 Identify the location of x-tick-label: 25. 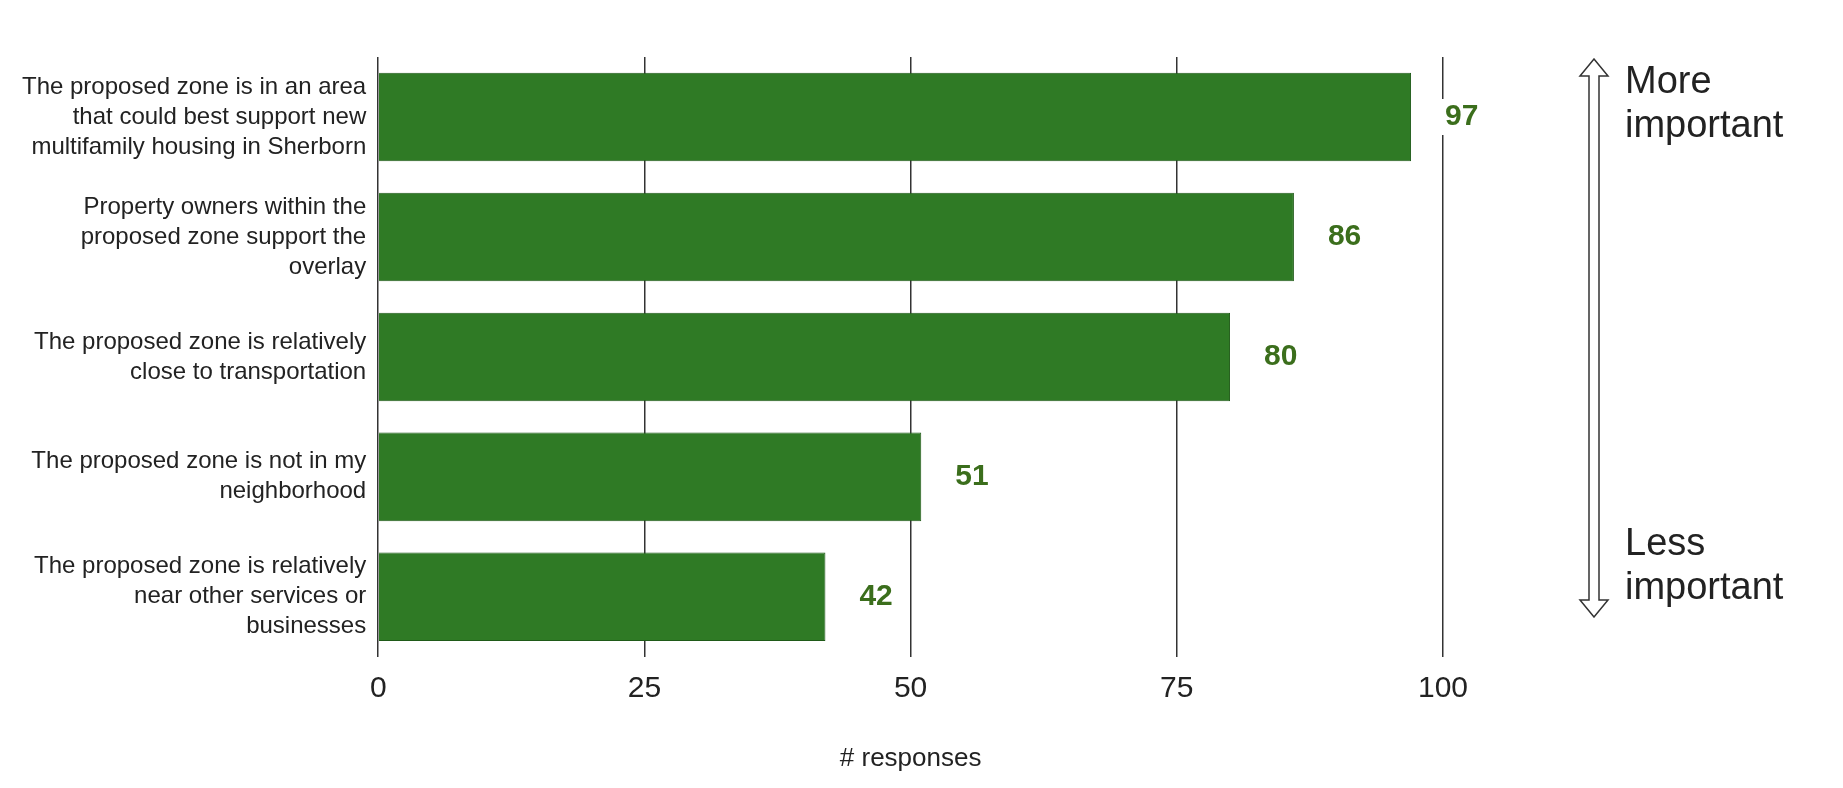
(644, 687).